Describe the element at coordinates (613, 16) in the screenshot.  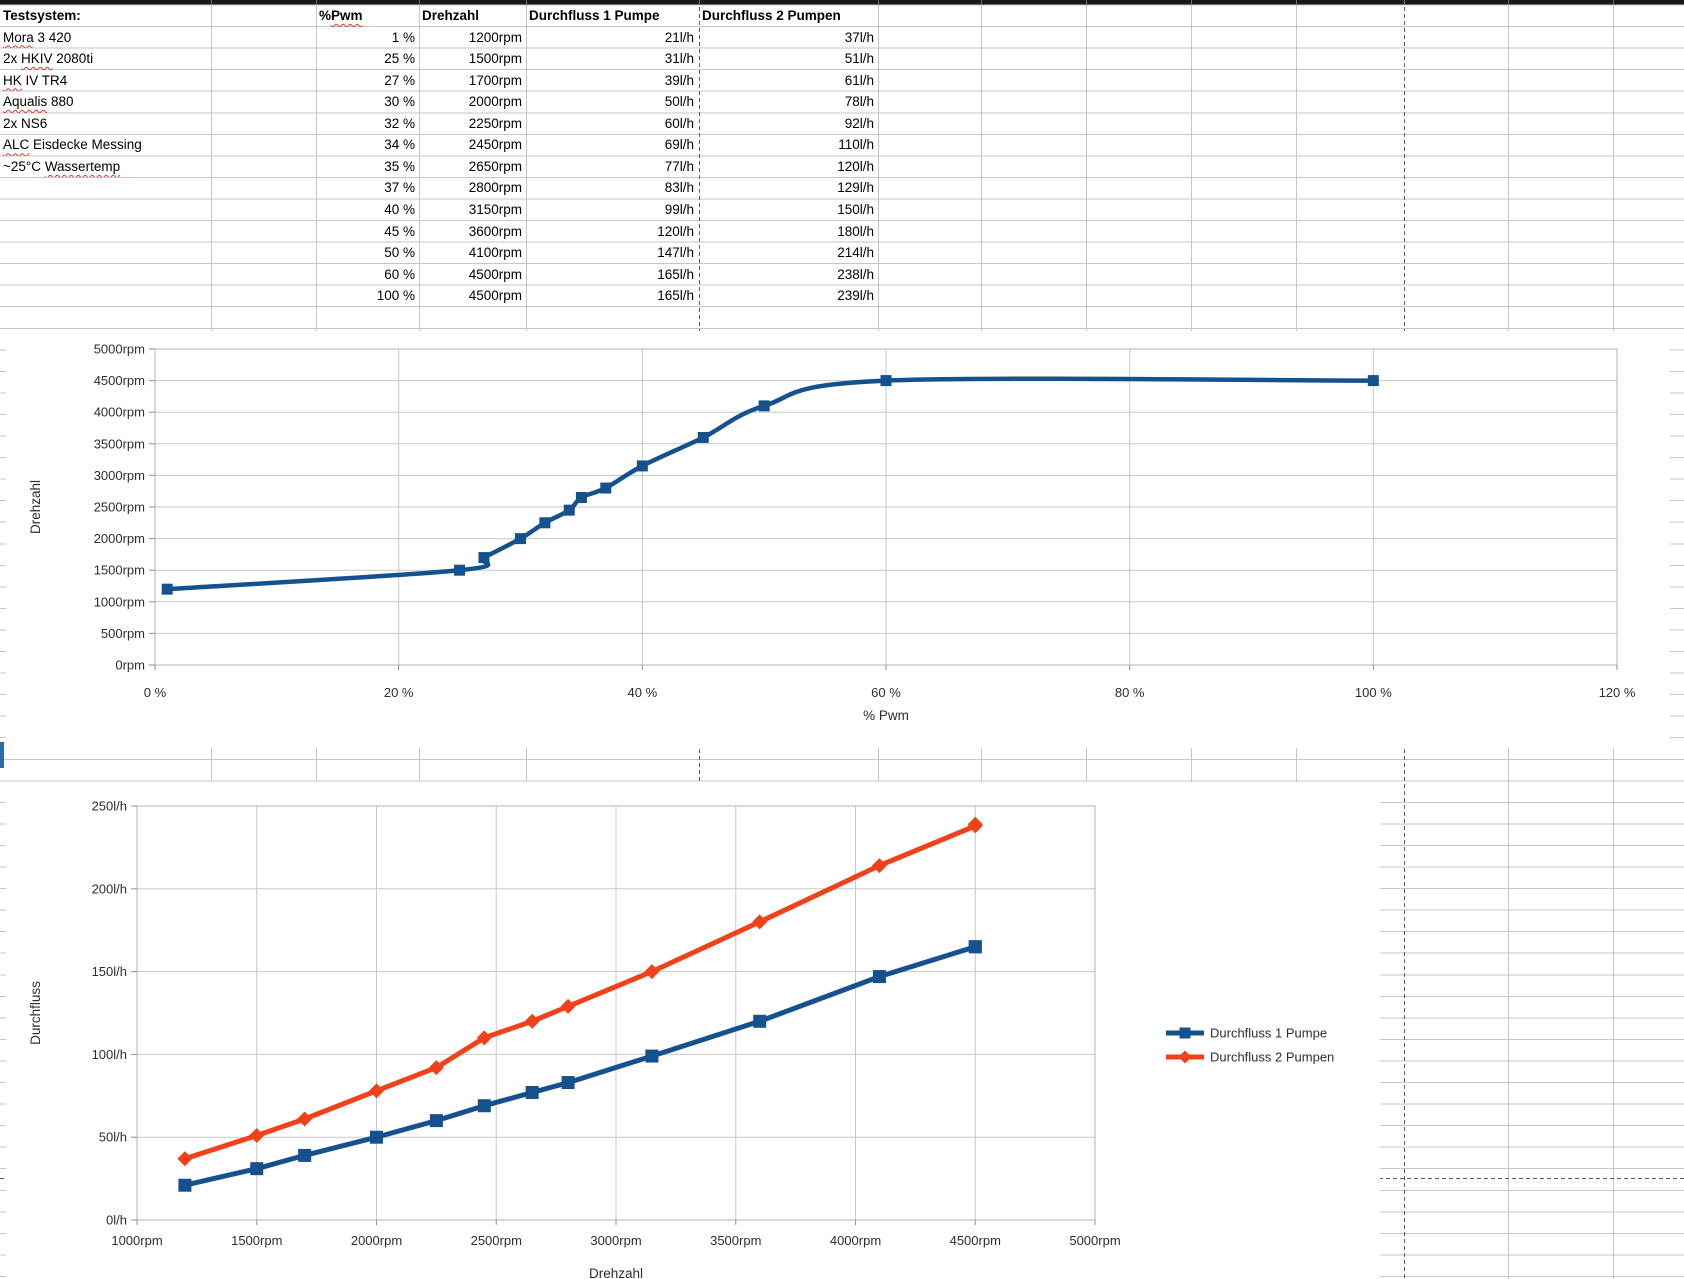
I see `table-header-cell: Durchfluss 1 Pumpe` at that location.